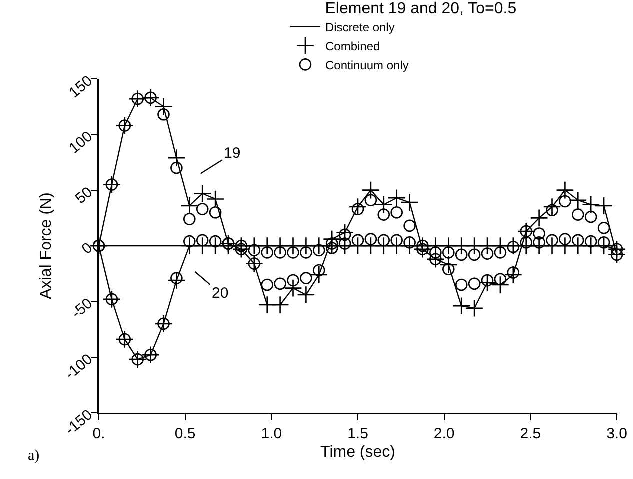 The width and height of the screenshot is (633, 479). Describe the element at coordinates (360, 27) in the screenshot. I see `legend-label: Discrete only` at that location.